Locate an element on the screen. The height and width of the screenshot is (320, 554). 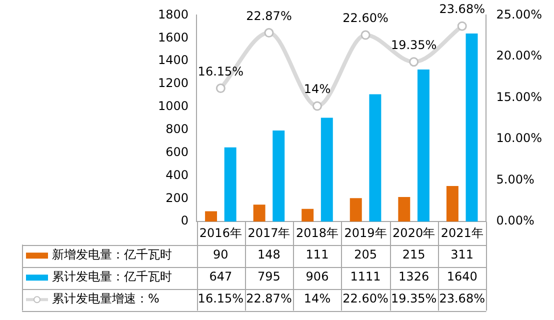
y-tick-label: 800 is located at coordinates (177, 129).